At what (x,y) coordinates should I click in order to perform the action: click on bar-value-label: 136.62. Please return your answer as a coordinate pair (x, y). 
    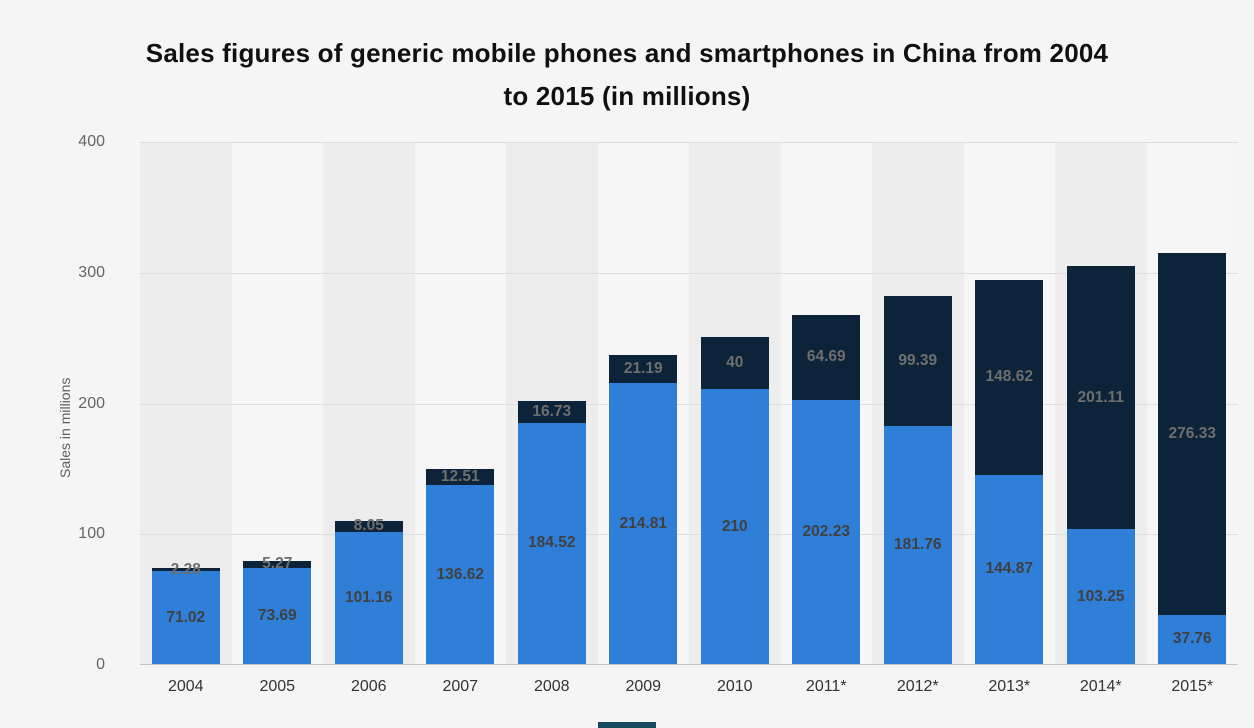
    Looking at the image, I should click on (460, 574).